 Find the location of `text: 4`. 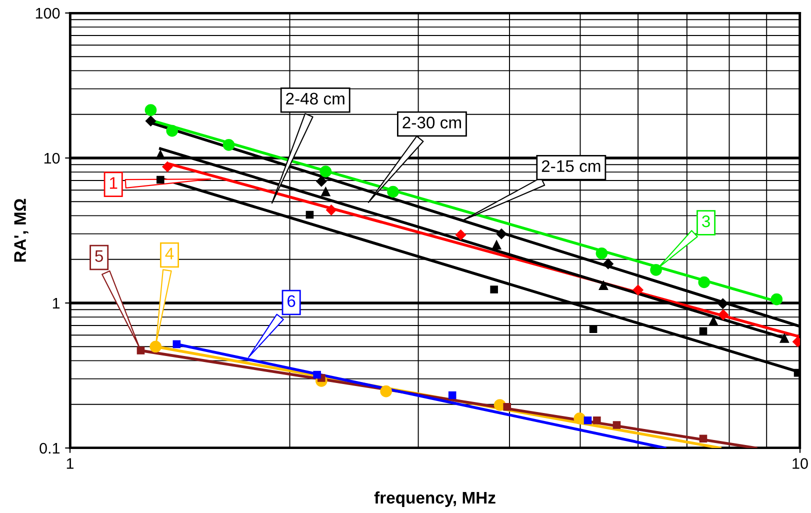

text: 4 is located at coordinates (169, 254).